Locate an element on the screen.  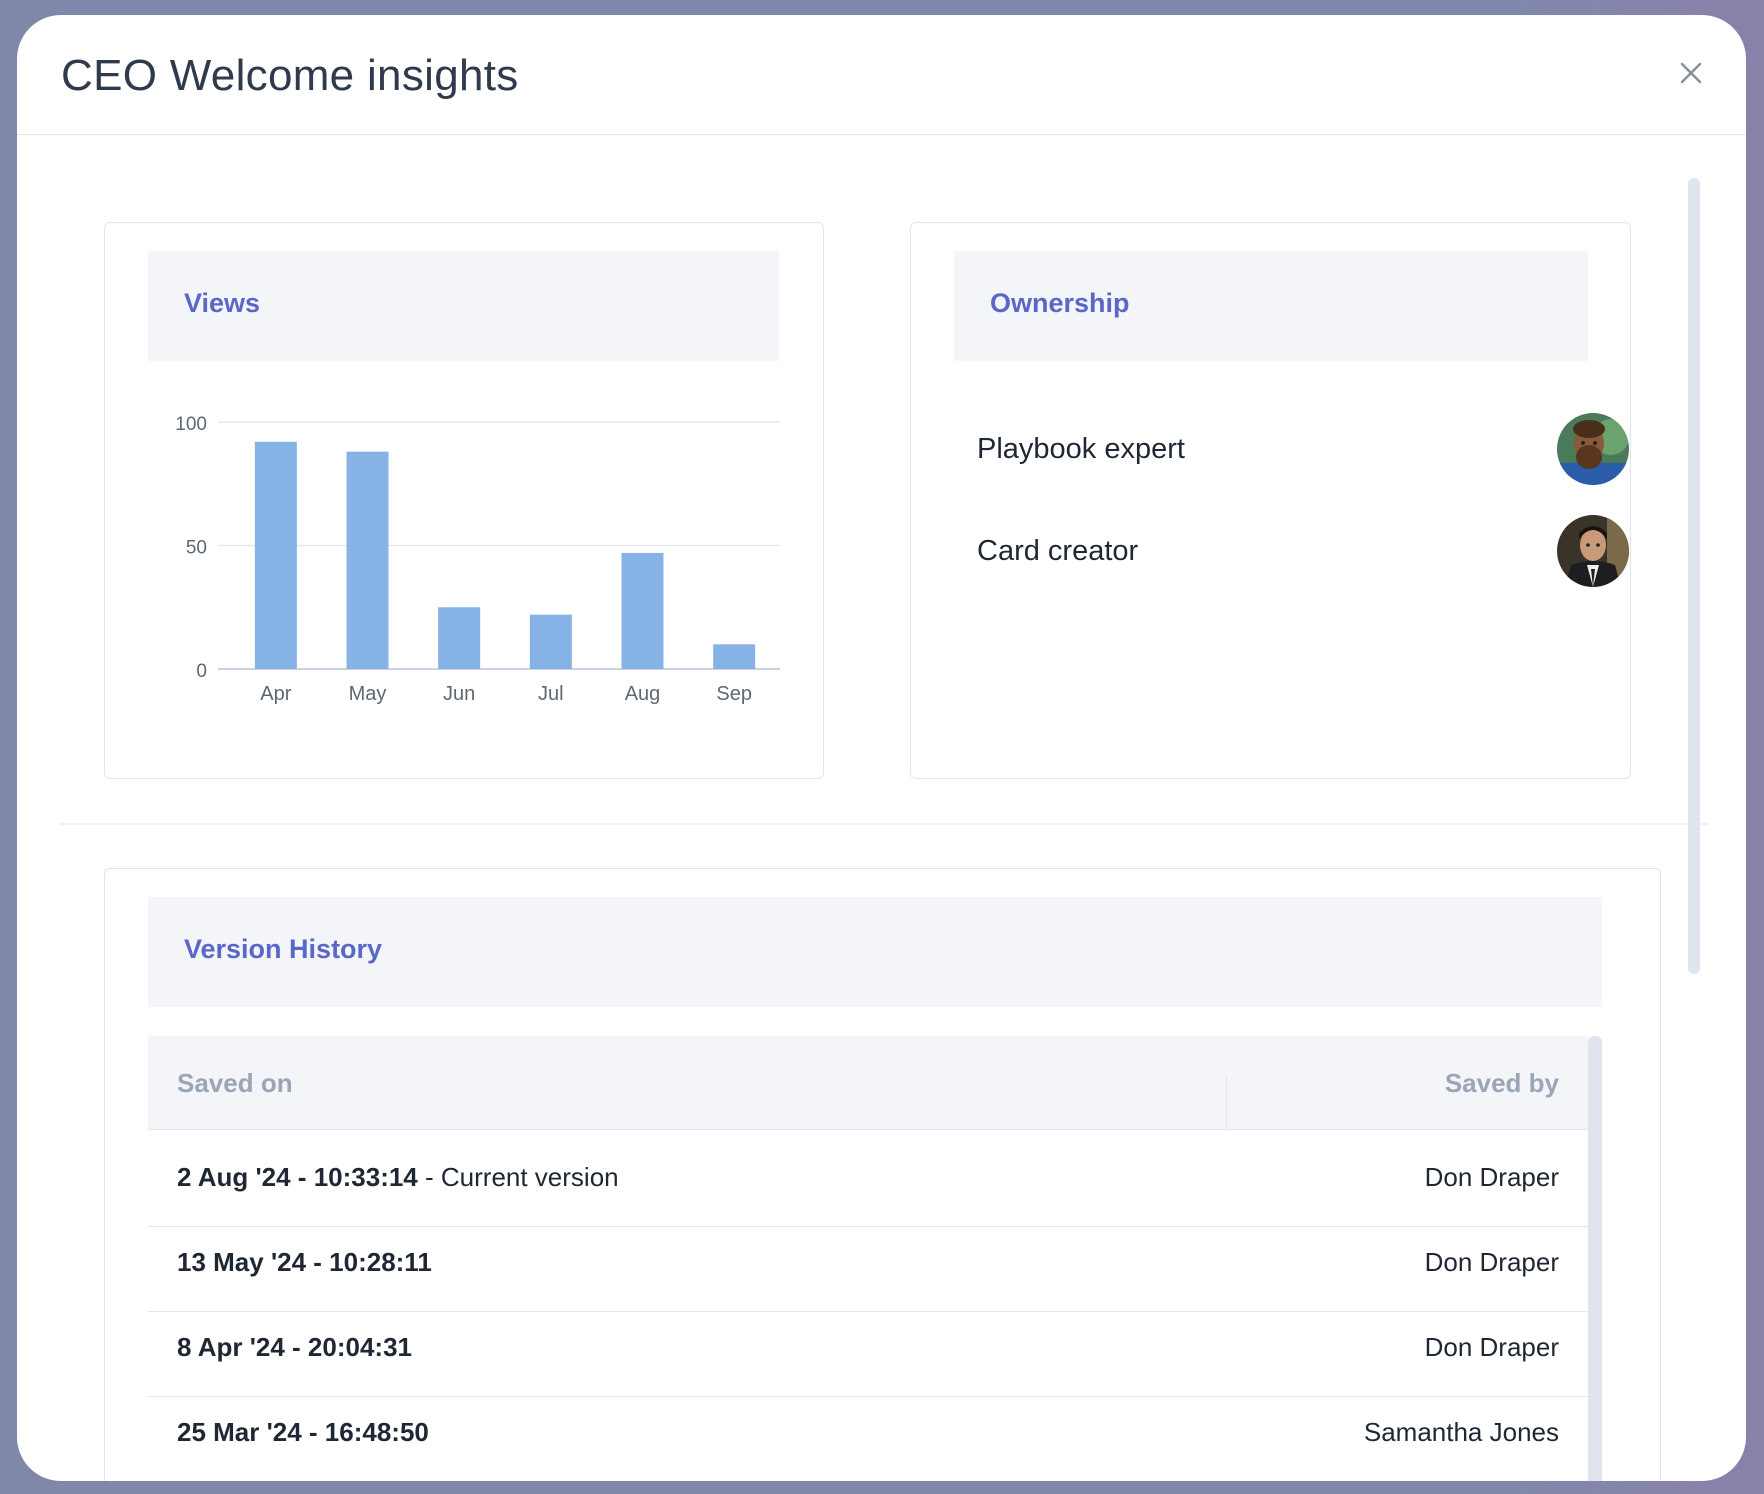
table-row: 8 Apr '24 - 20:04:31 Don Draper is located at coordinates (868, 1349).